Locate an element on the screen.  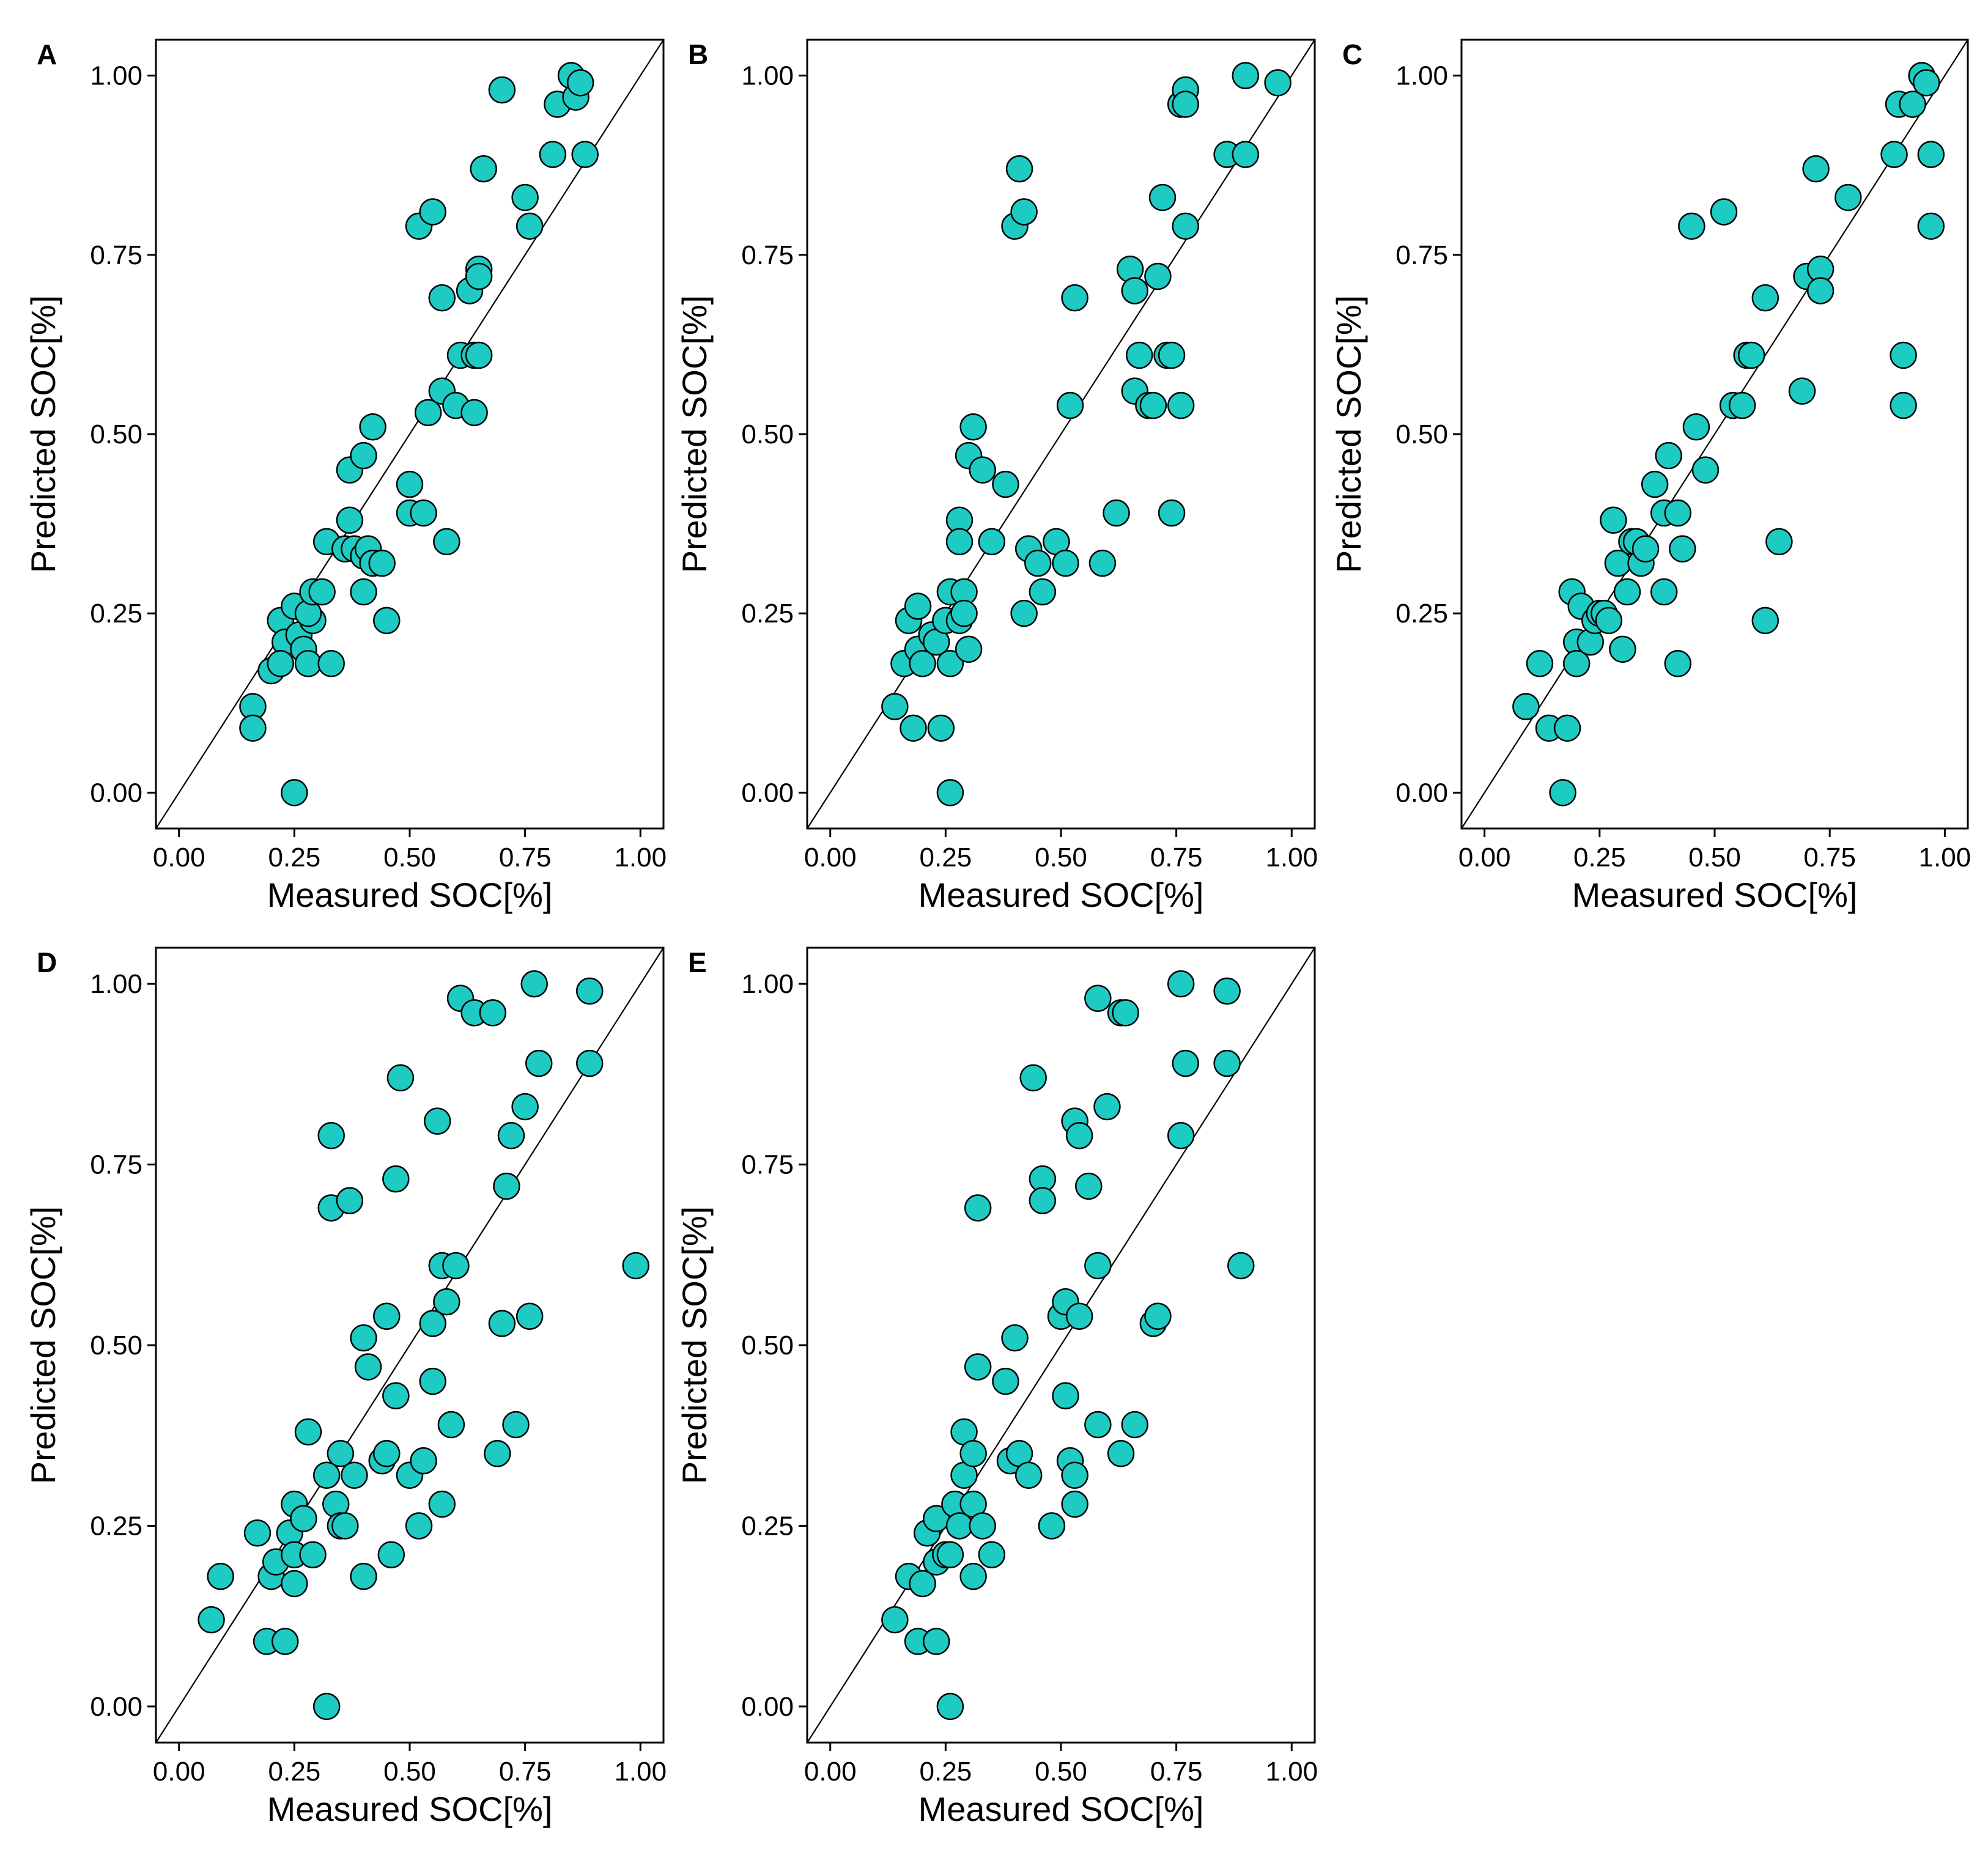
x-tick-label: 0.50 is located at coordinates (1061, 1772).